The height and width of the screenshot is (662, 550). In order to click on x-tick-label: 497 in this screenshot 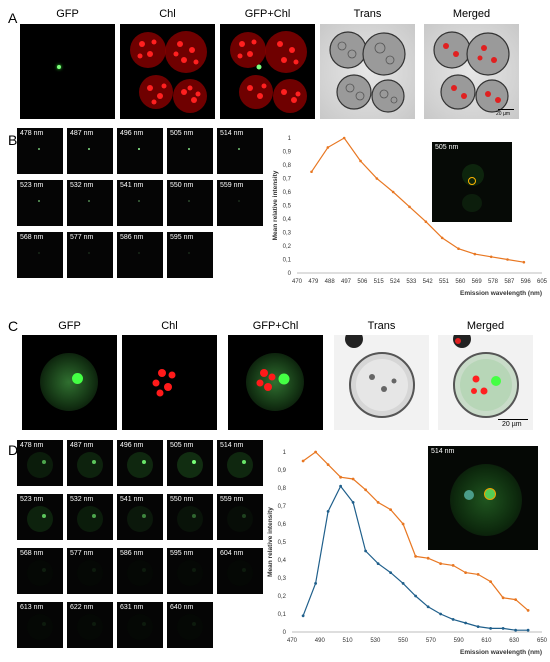, I will do `click(346, 282)`.